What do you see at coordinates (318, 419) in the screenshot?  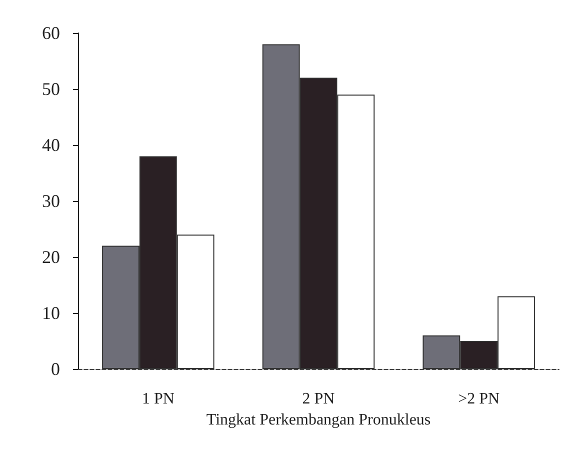 I see `x-axis-title: Tingkat Perkembangan Pronukleus` at bounding box center [318, 419].